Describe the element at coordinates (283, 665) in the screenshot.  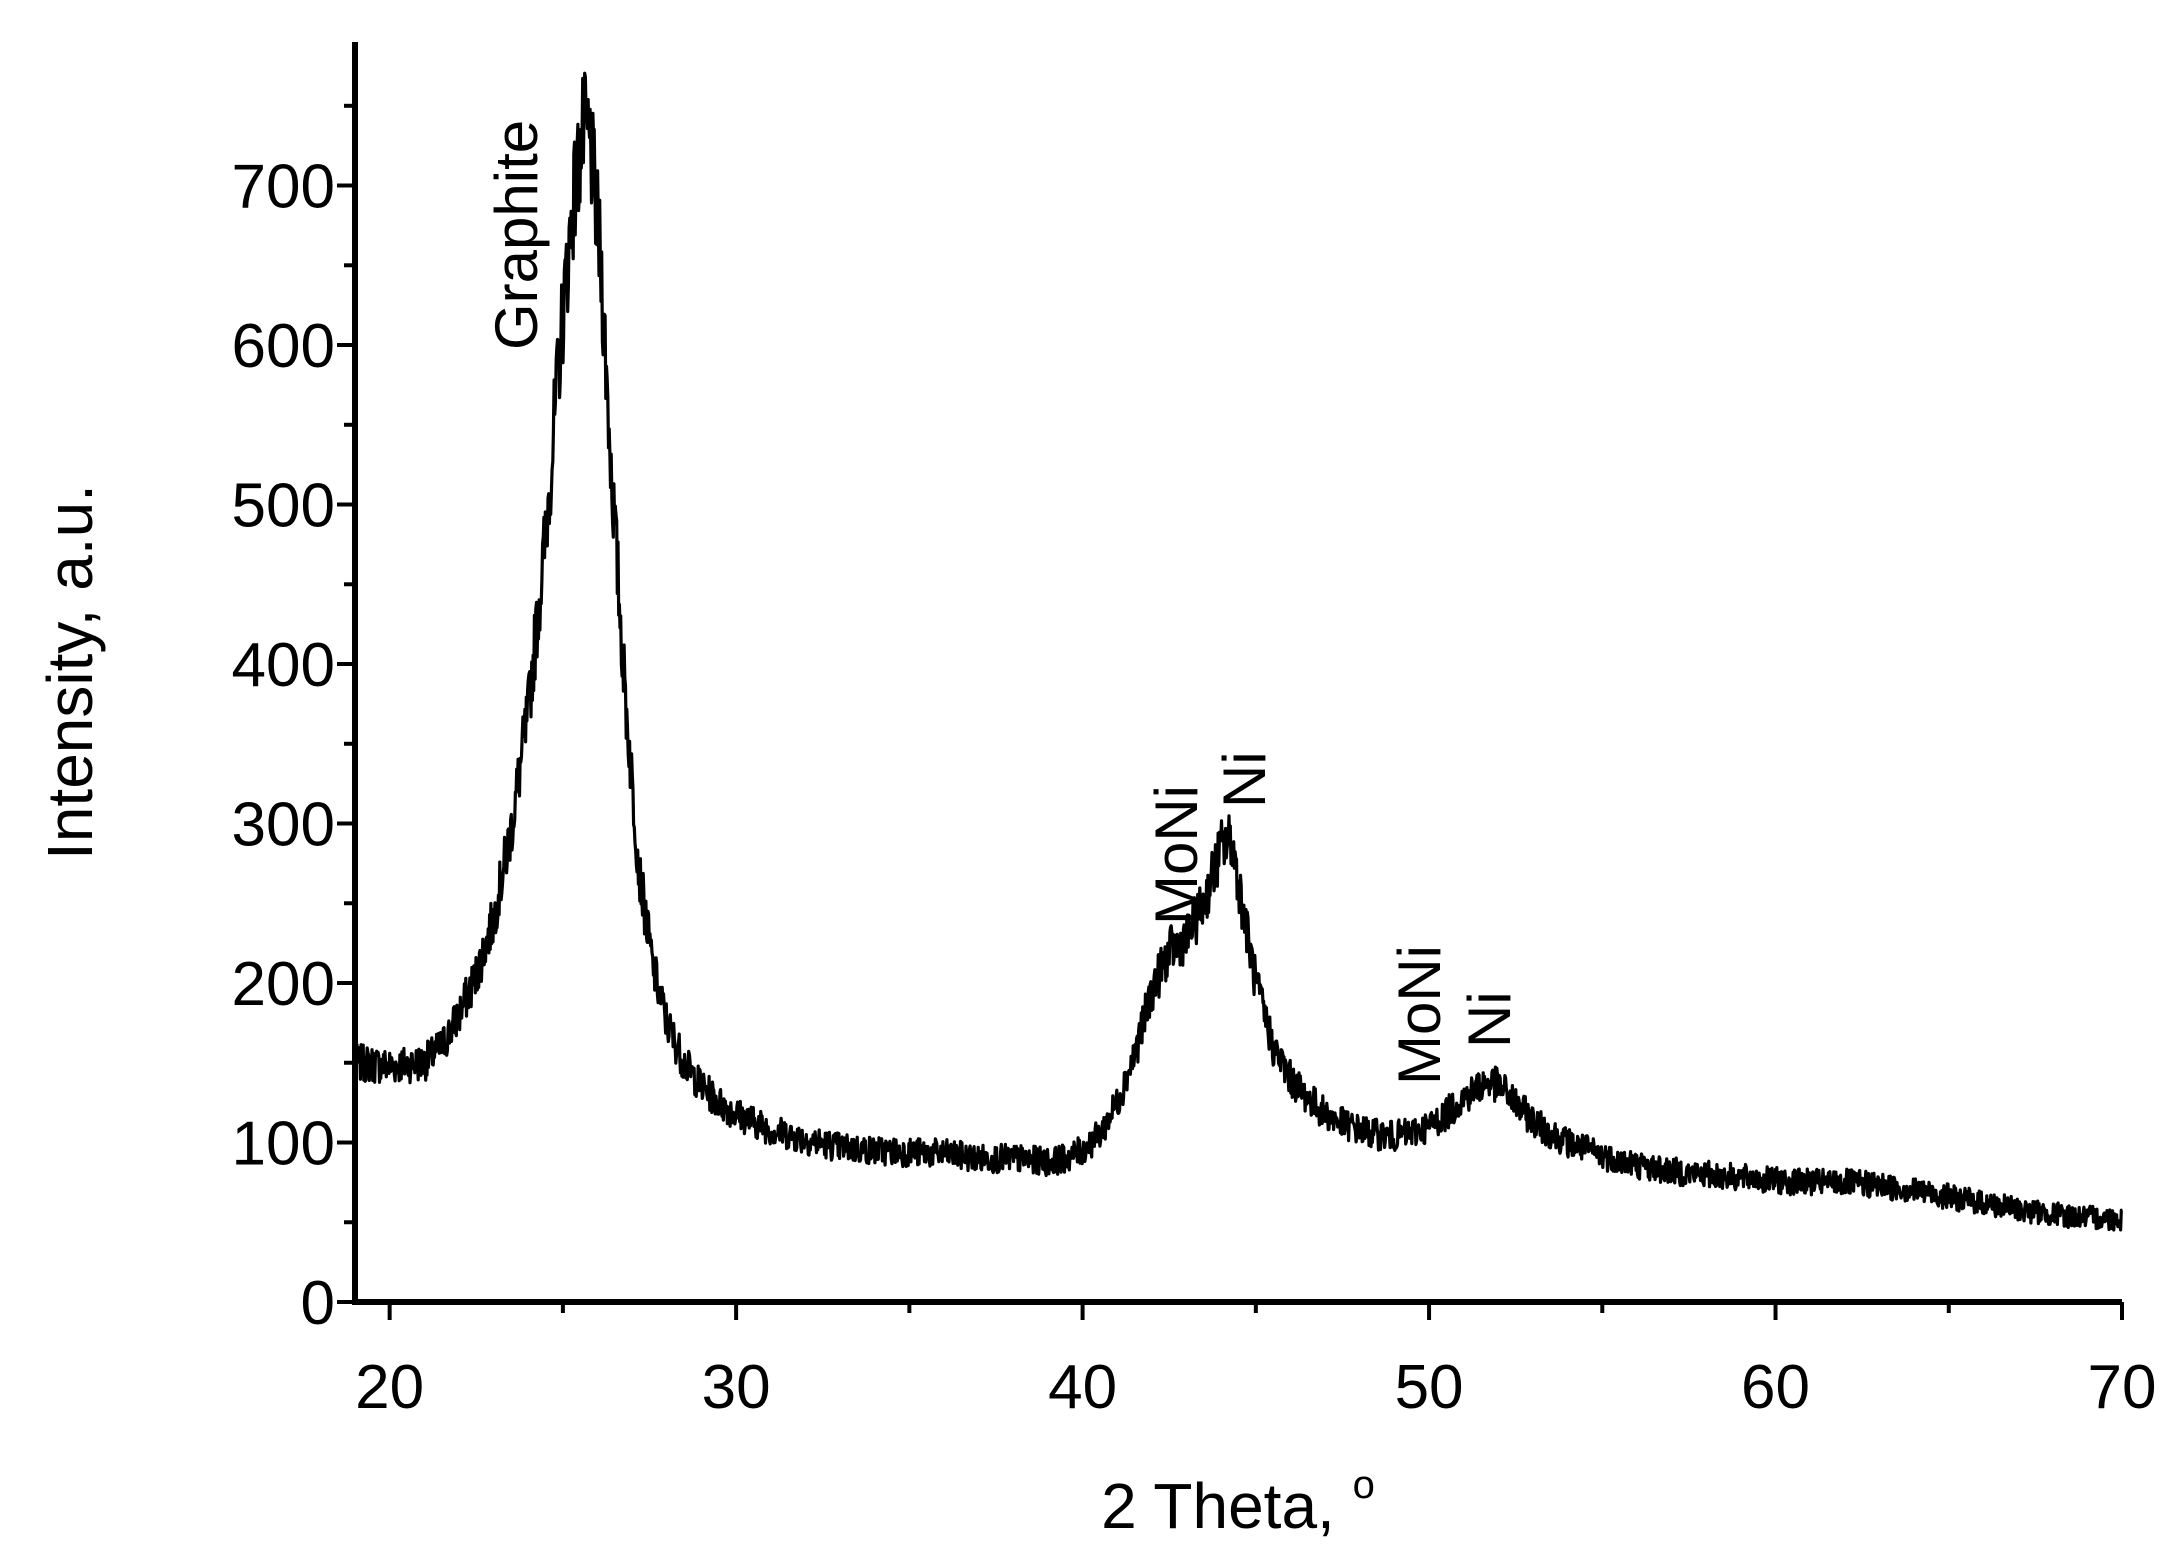
I see `y-tick-label: 400` at that location.